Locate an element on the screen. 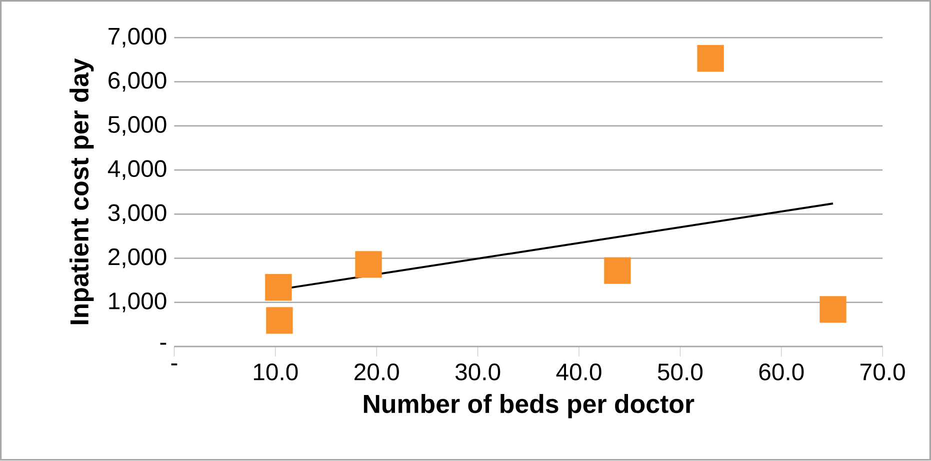 The width and height of the screenshot is (931, 461). y-tick-label: 3,000 is located at coordinates (137, 214).